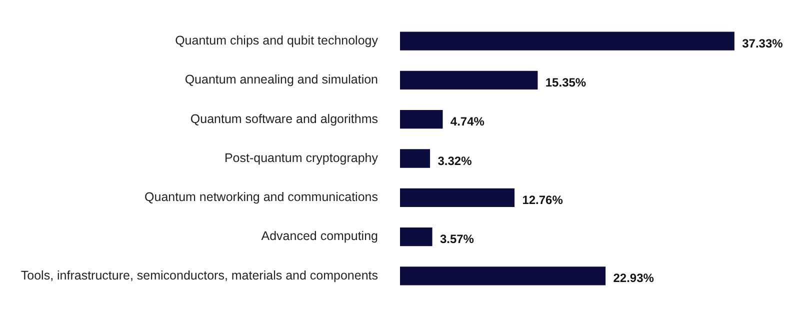 Image resolution: width=792 pixels, height=317 pixels. Describe the element at coordinates (277, 41) in the screenshot. I see `y-tick-label: Quantum chips and qubit technology` at that location.